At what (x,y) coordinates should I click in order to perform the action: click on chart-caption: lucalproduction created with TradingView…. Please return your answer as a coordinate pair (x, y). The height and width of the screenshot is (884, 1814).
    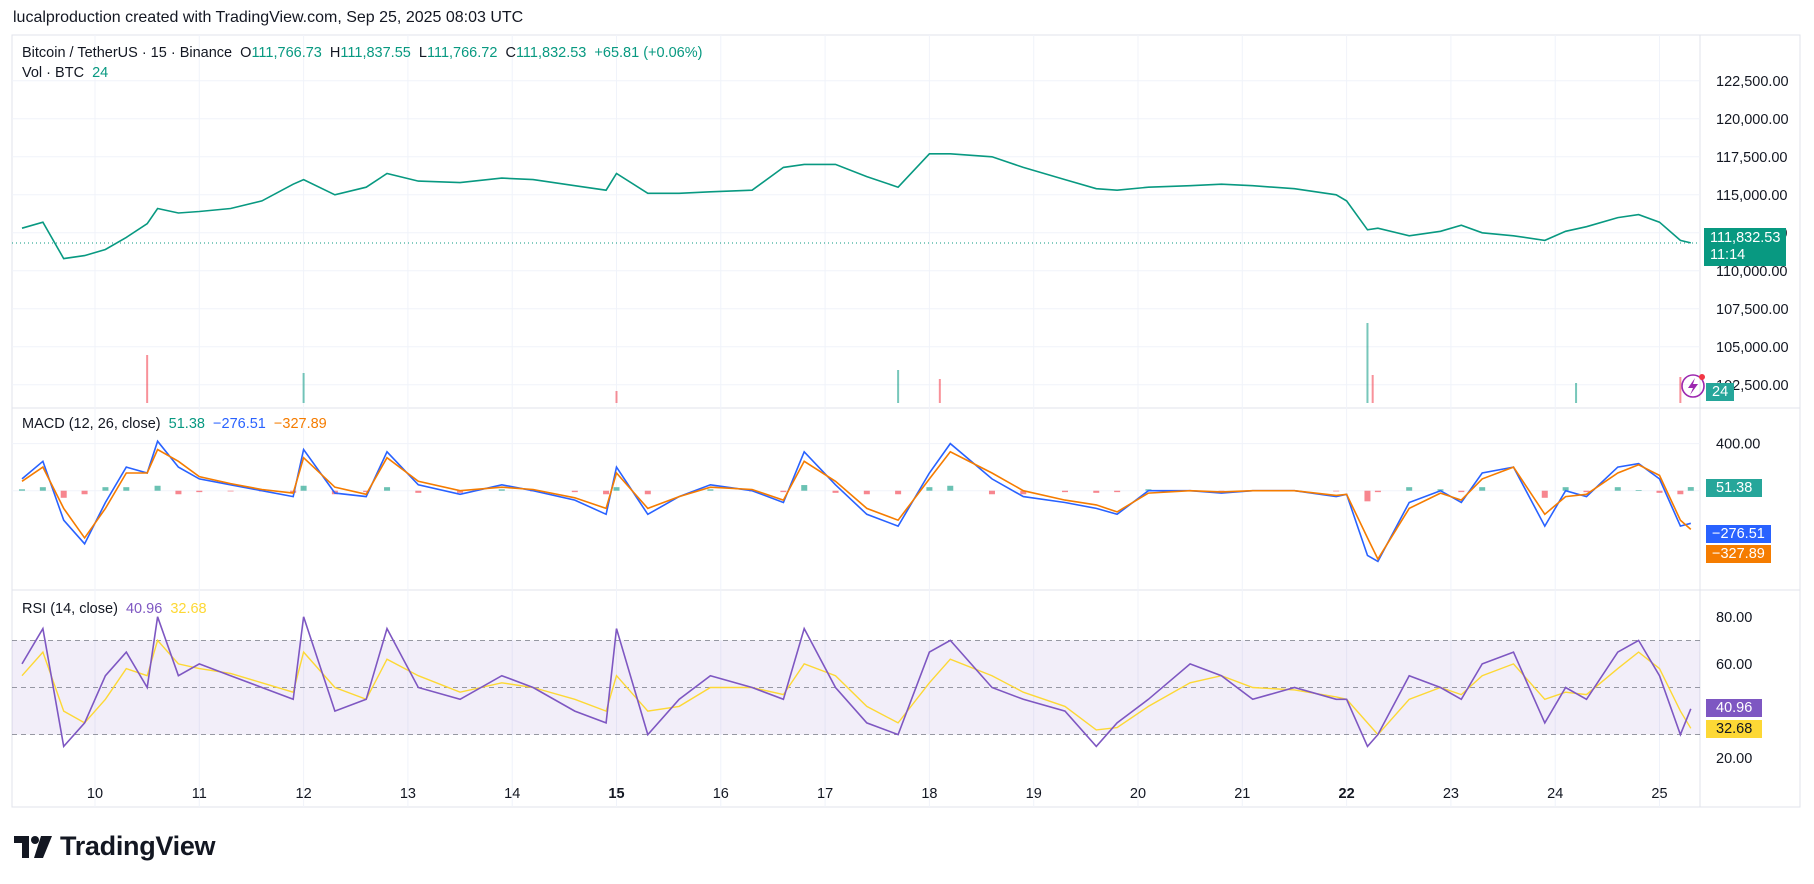
    Looking at the image, I should click on (268, 17).